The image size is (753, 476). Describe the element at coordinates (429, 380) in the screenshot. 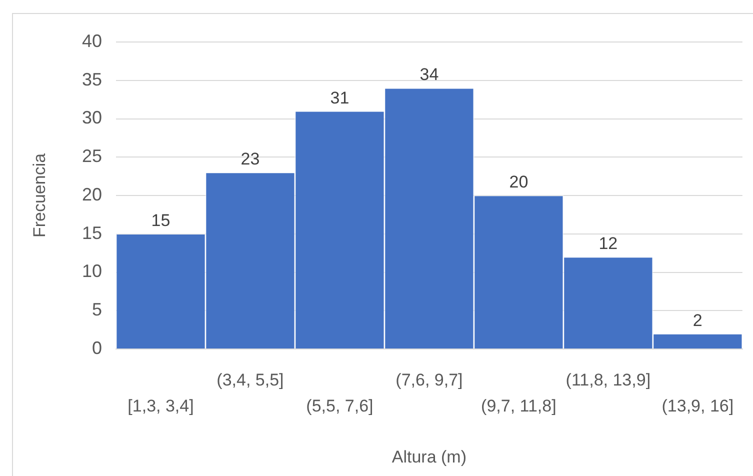

I see `x-tick-label: (7,6, 9,7]` at that location.